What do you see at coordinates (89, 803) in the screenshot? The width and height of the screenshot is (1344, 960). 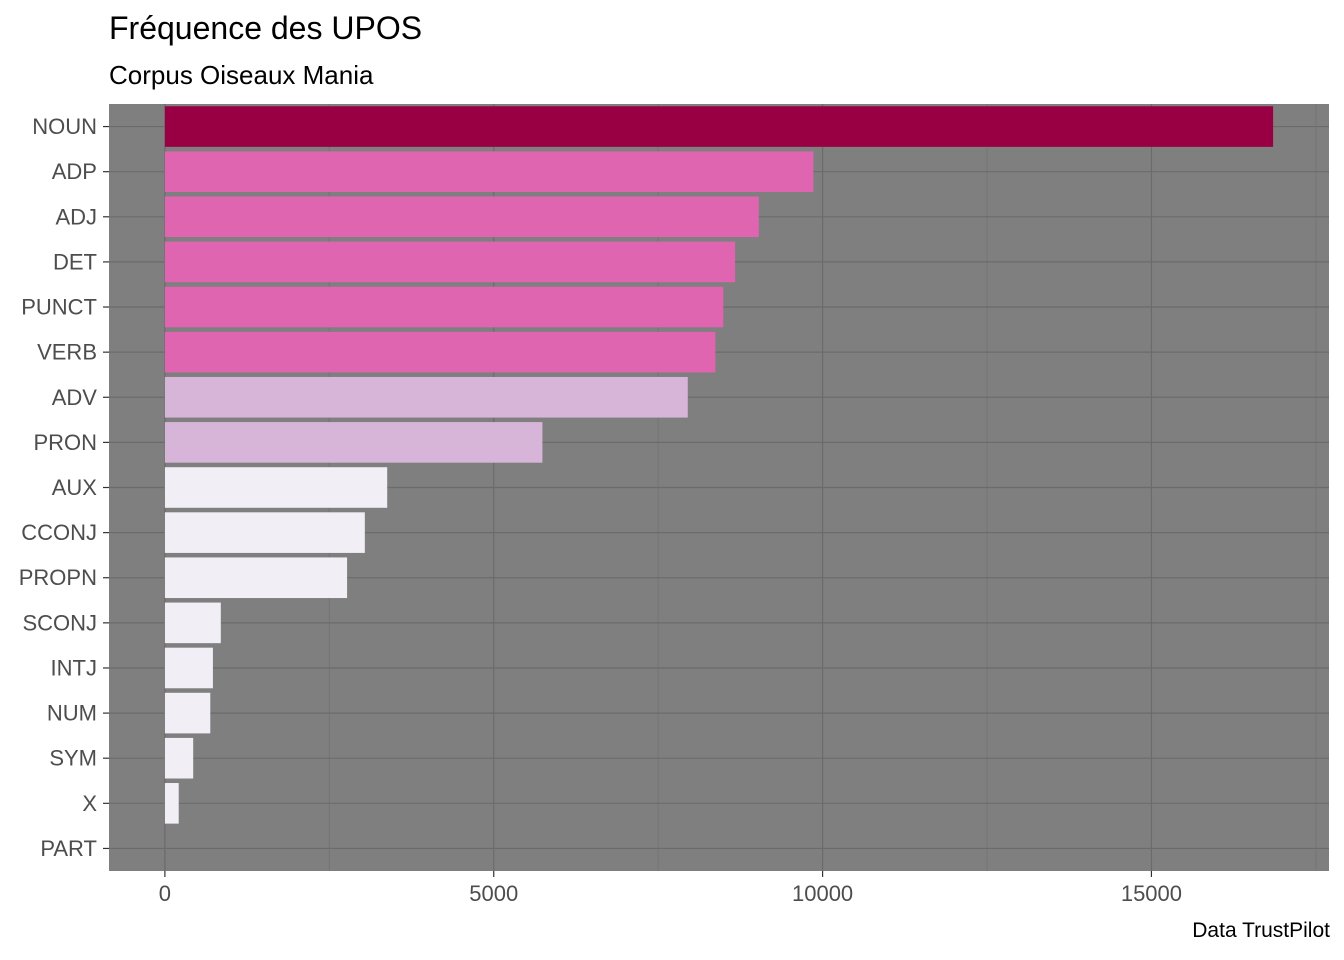 I see `y-tick-label: X` at bounding box center [89, 803].